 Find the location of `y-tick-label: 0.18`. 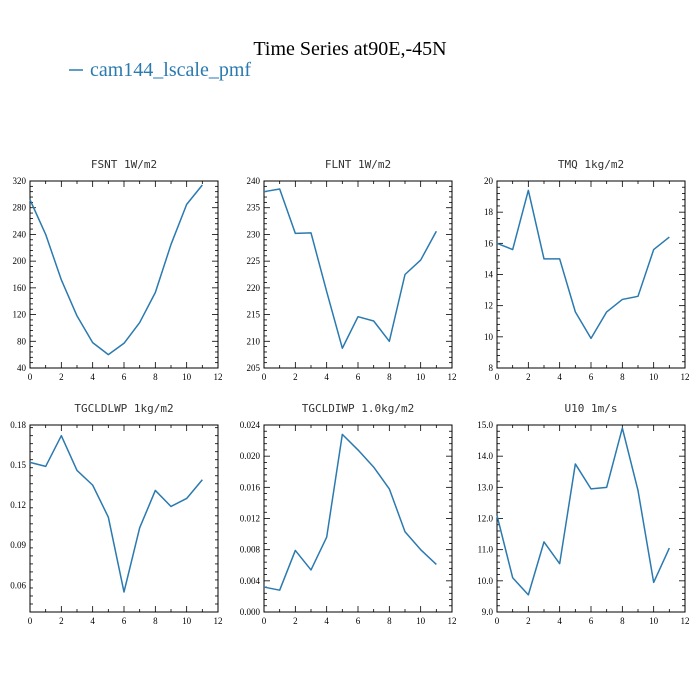

y-tick-label: 0.18 is located at coordinates (18, 425).